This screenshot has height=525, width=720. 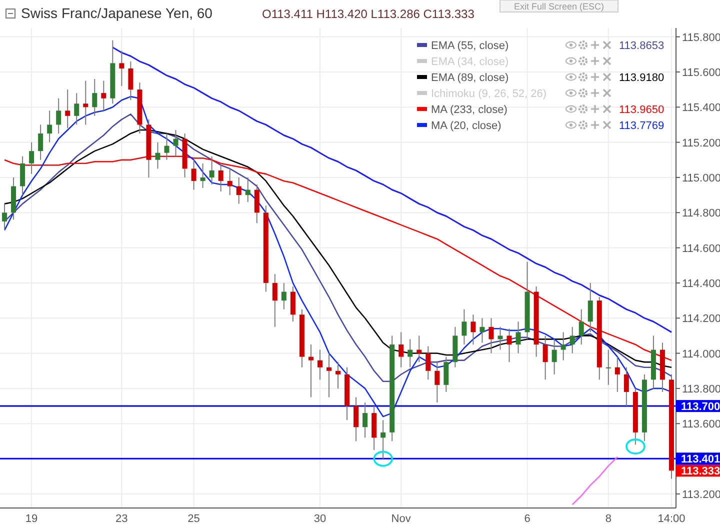 I want to click on annotation: 113.9180, so click(x=641, y=78).